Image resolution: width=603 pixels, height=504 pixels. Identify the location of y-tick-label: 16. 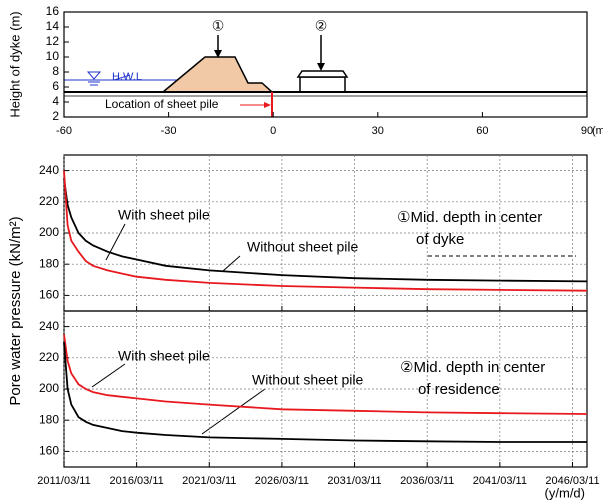
(53, 11).